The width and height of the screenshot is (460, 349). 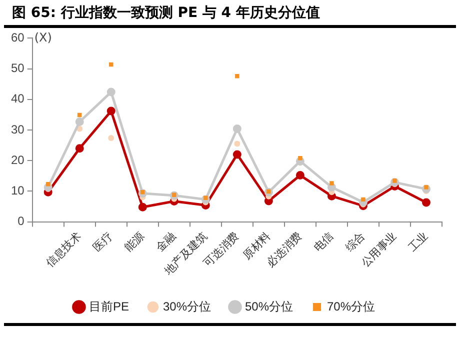 What do you see at coordinates (17, 99) in the screenshot?
I see `y-tick-label: 40` at bounding box center [17, 99].